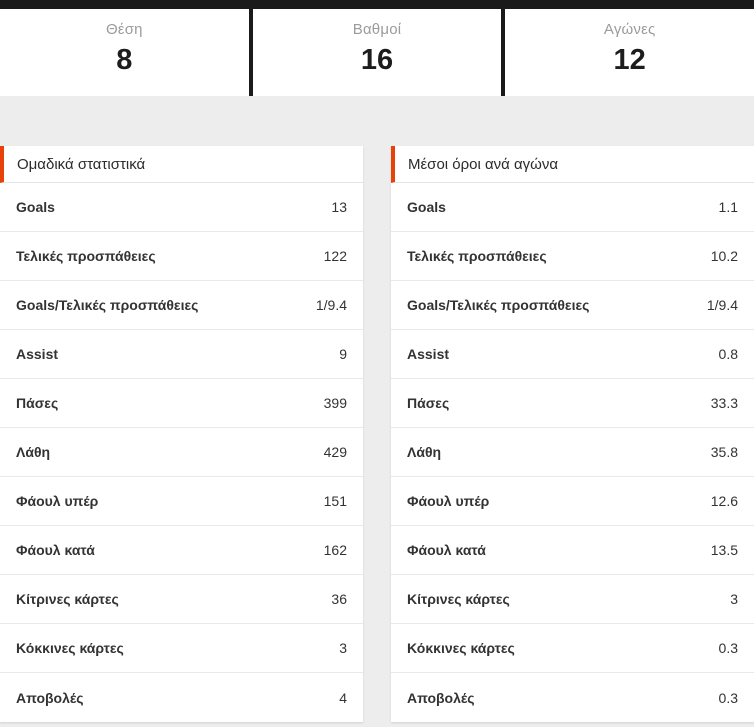 The image size is (754, 727). I want to click on stat-row: Λάθη 429, so click(181, 452).